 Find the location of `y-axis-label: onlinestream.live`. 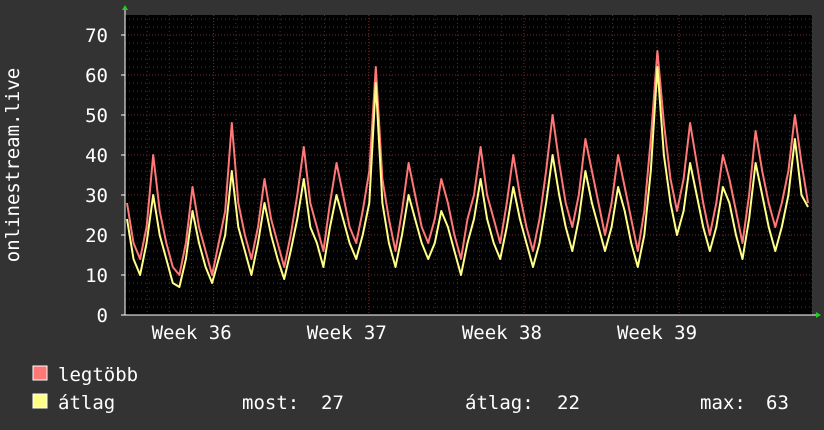

y-axis-label: onlinestream.live is located at coordinates (13, 165).